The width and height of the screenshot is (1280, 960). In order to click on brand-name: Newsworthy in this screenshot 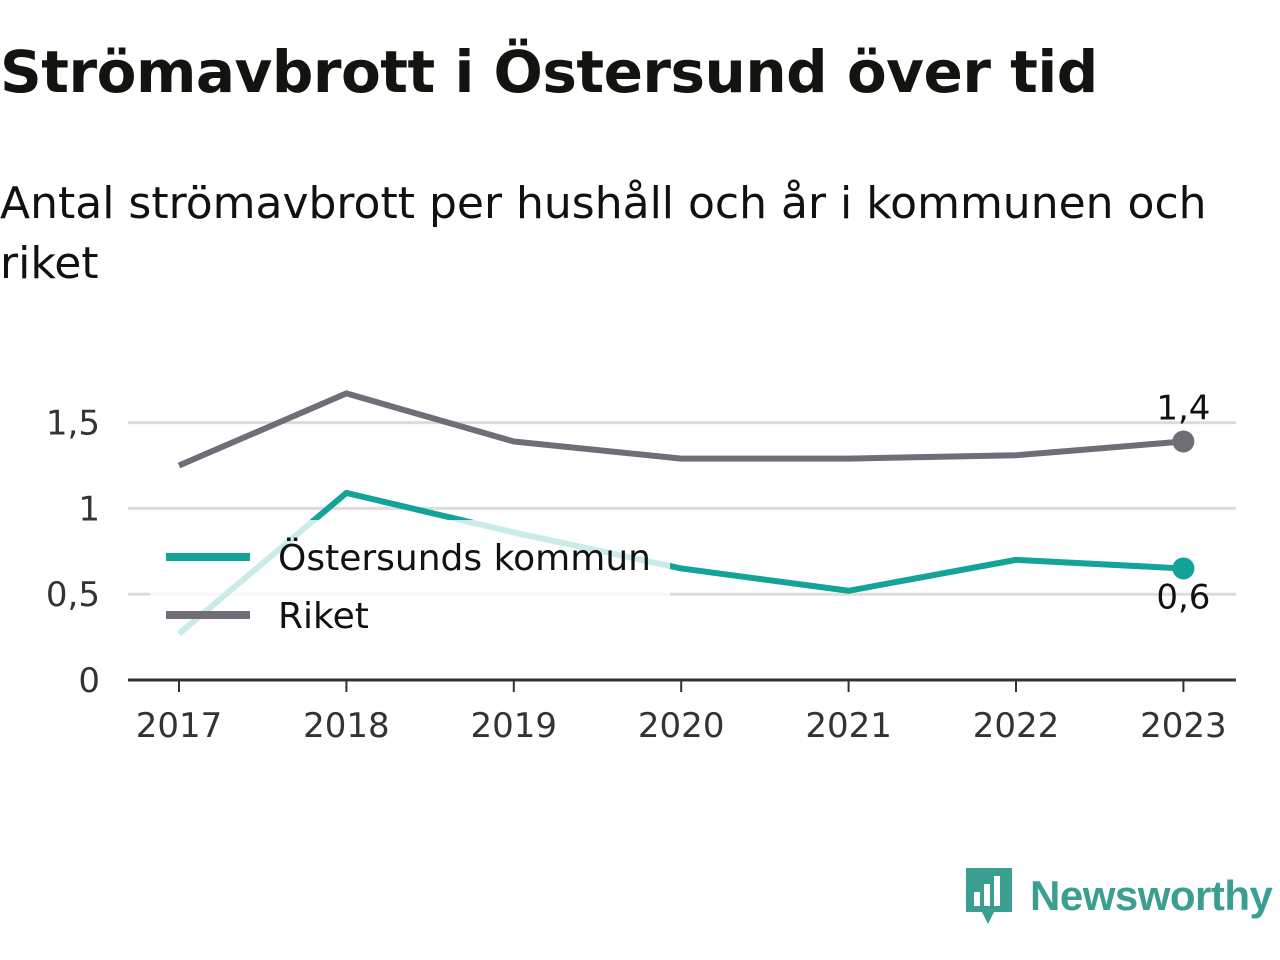, I will do `click(1151, 895)`.